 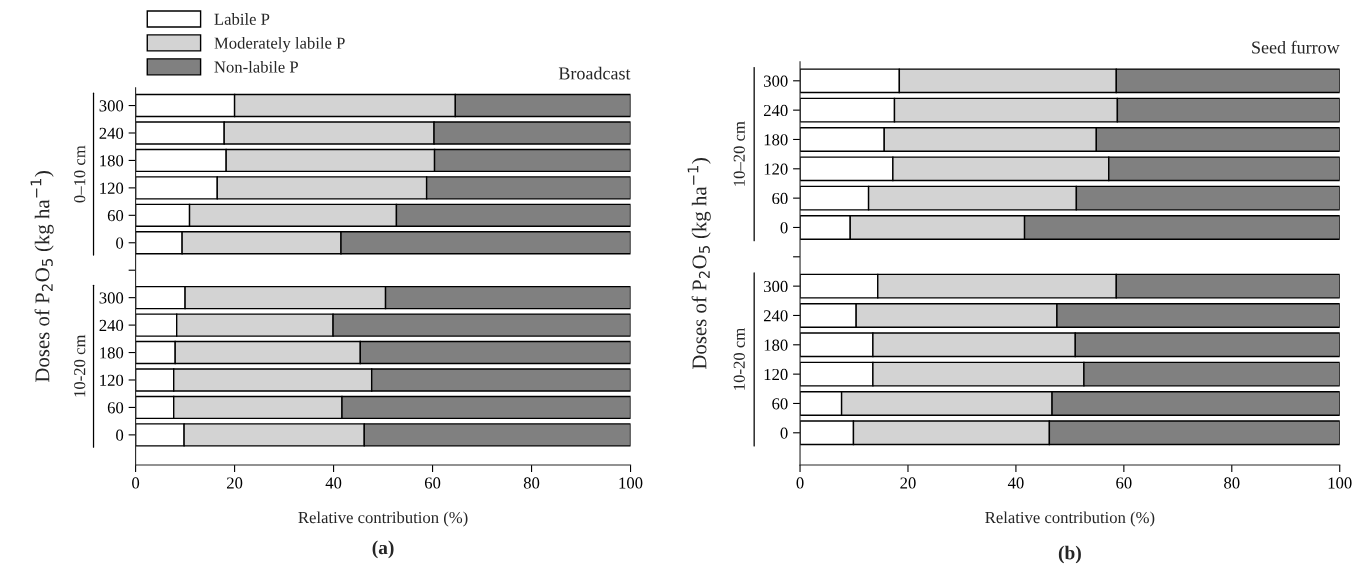 I want to click on legend-label: Moderately labile P, so click(x=279, y=44).